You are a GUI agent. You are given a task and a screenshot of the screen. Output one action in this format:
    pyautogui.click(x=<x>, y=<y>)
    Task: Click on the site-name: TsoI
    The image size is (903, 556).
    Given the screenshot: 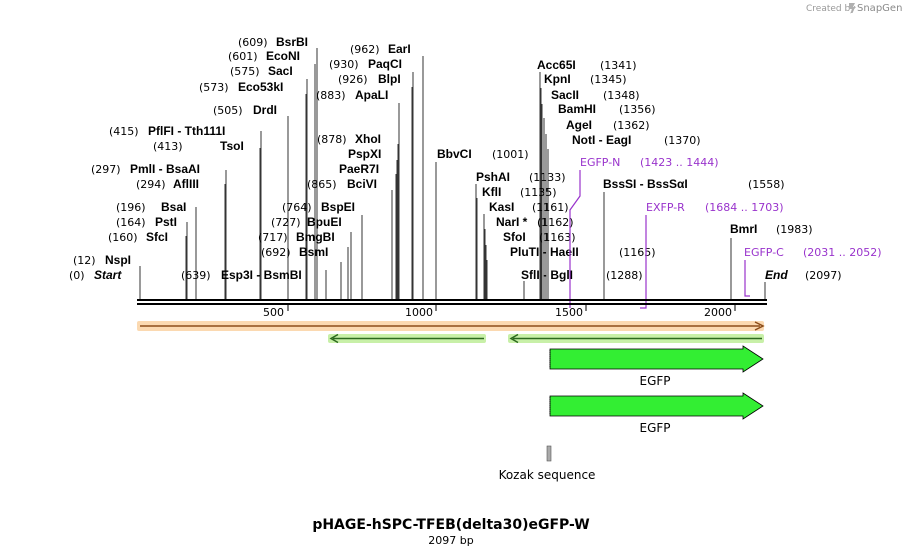 What is the action you would take?
    pyautogui.click(x=232, y=146)
    